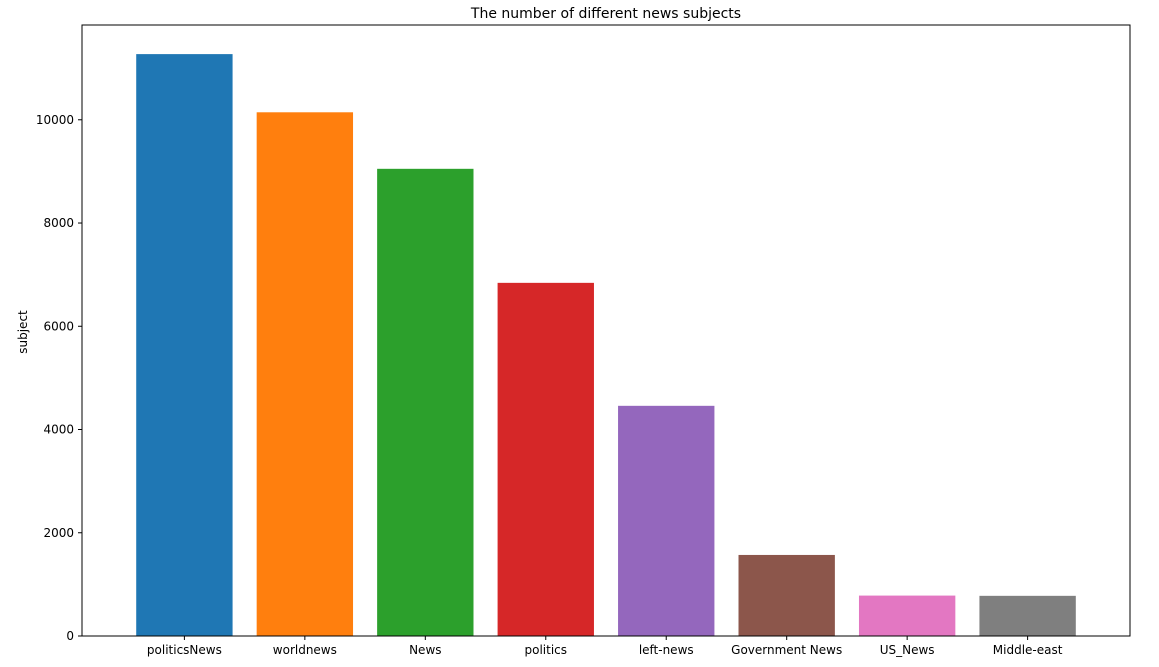 The width and height of the screenshot is (1159, 667). What do you see at coordinates (907, 615) in the screenshot?
I see `bar-us-news` at bounding box center [907, 615].